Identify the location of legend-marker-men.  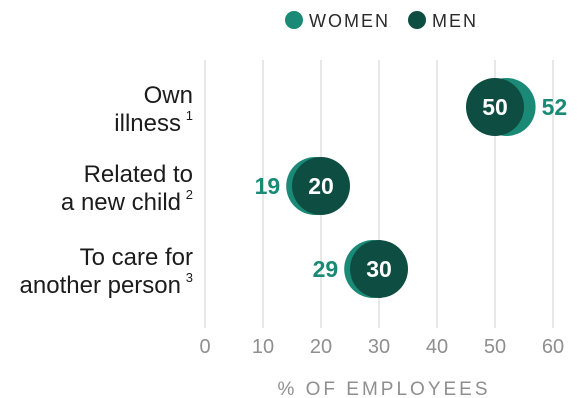
(417, 20).